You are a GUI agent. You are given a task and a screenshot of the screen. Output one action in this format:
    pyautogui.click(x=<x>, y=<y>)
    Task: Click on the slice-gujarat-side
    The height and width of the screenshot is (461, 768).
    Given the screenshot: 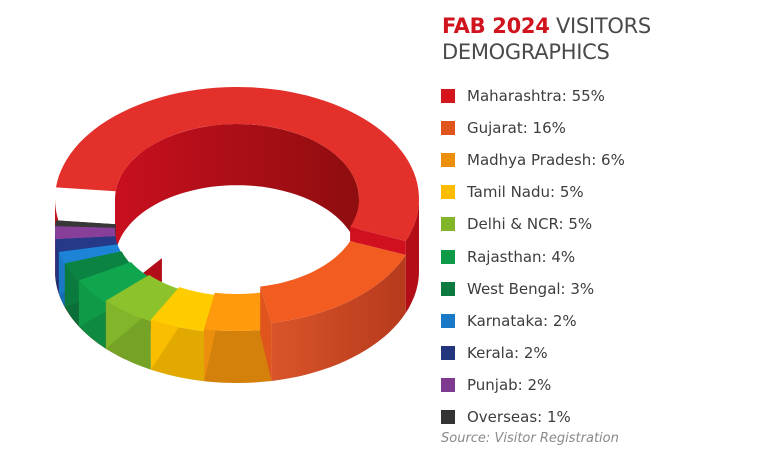 What is the action you would take?
    pyautogui.click(x=338, y=318)
    